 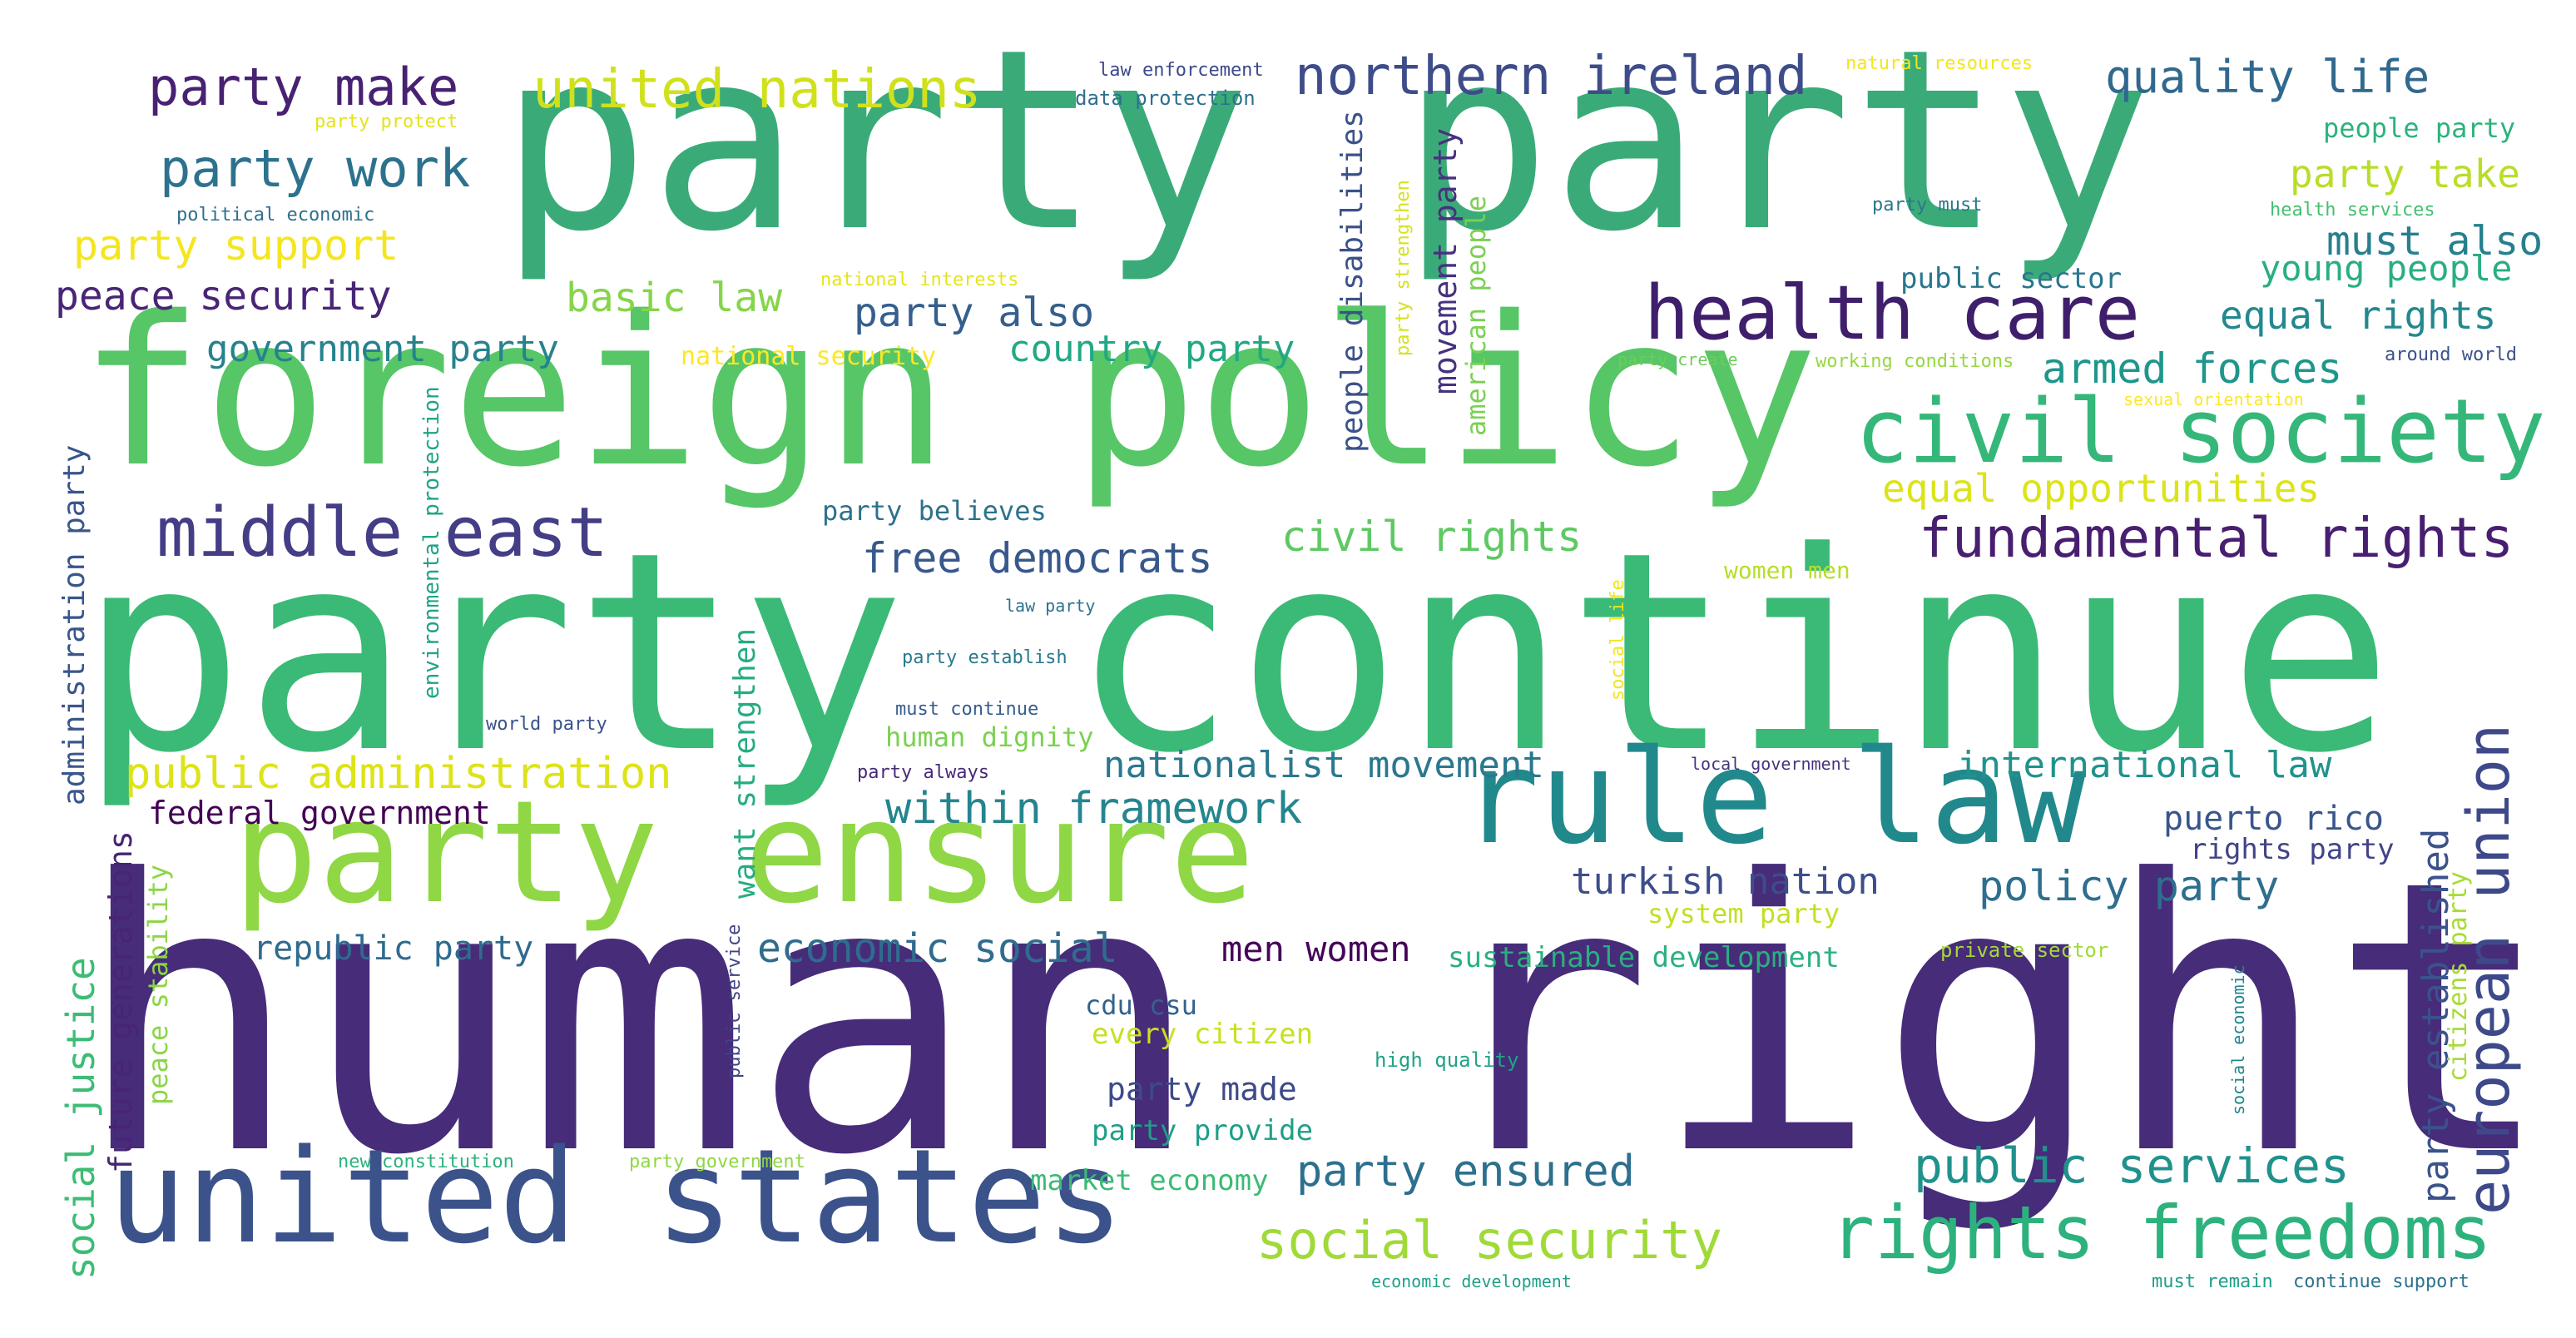 I want to click on word-party-ensure: party ensure, so click(x=745, y=853).